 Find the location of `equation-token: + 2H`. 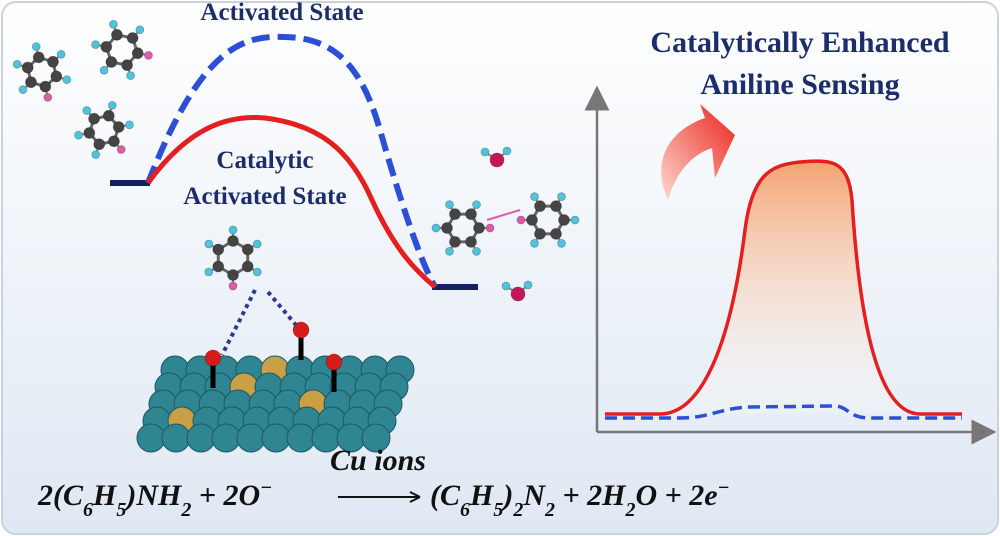

equation-token: + 2H is located at coordinates (591, 495).